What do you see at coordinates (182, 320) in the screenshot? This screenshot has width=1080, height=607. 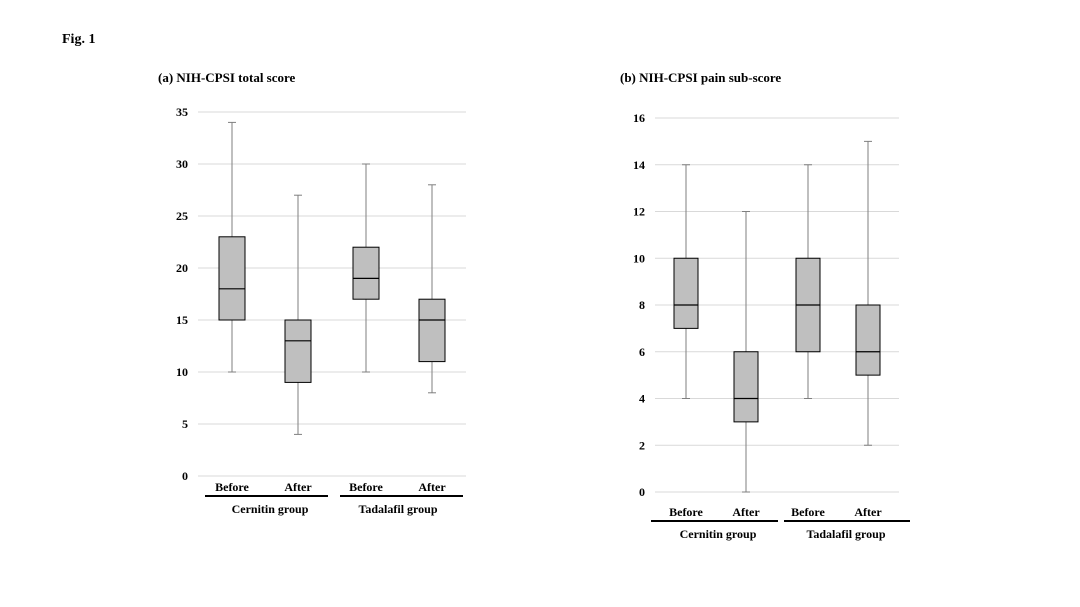 I see `chart-a-y-tick-label: 15` at bounding box center [182, 320].